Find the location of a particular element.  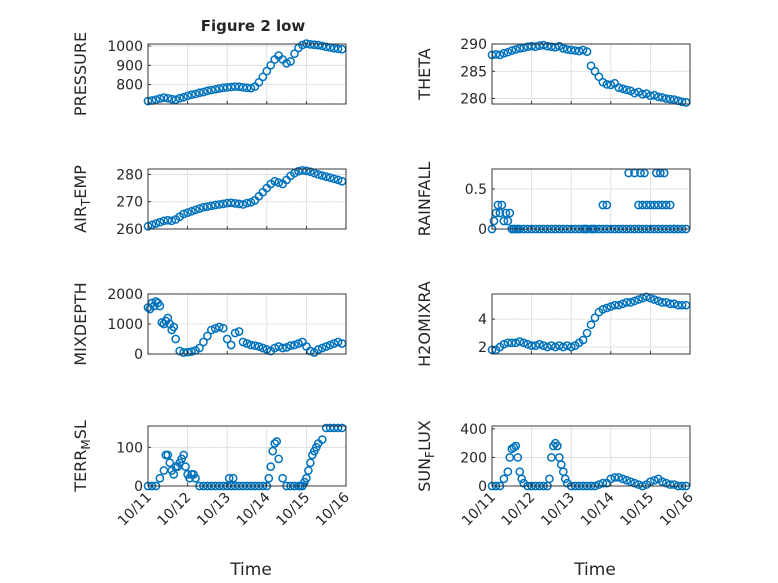

y-axis-label: MIXDEPTH is located at coordinates (80, 323).